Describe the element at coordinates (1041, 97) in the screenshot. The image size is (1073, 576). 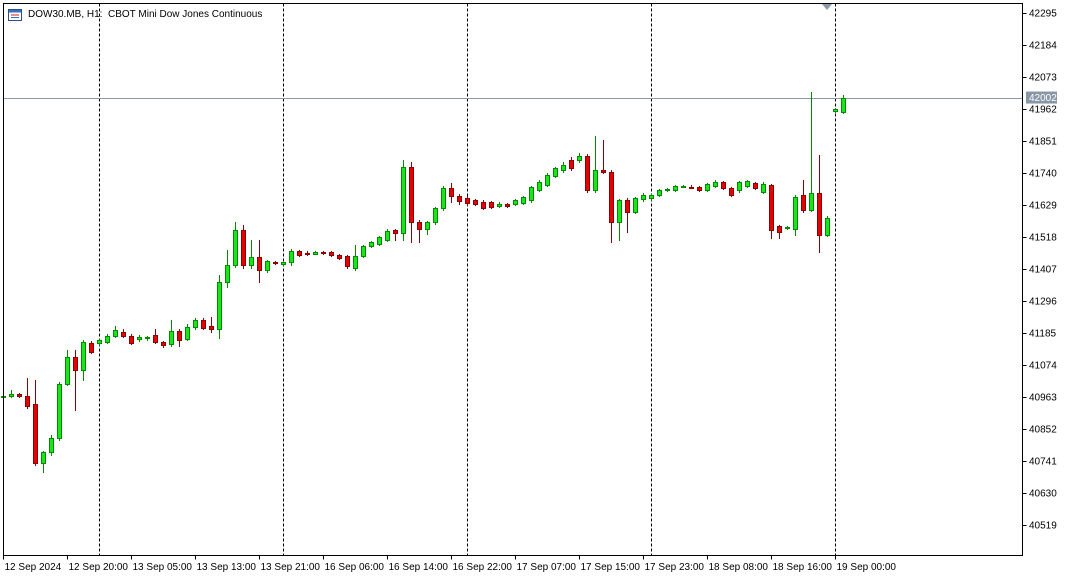
I see `current-price-tag` at that location.